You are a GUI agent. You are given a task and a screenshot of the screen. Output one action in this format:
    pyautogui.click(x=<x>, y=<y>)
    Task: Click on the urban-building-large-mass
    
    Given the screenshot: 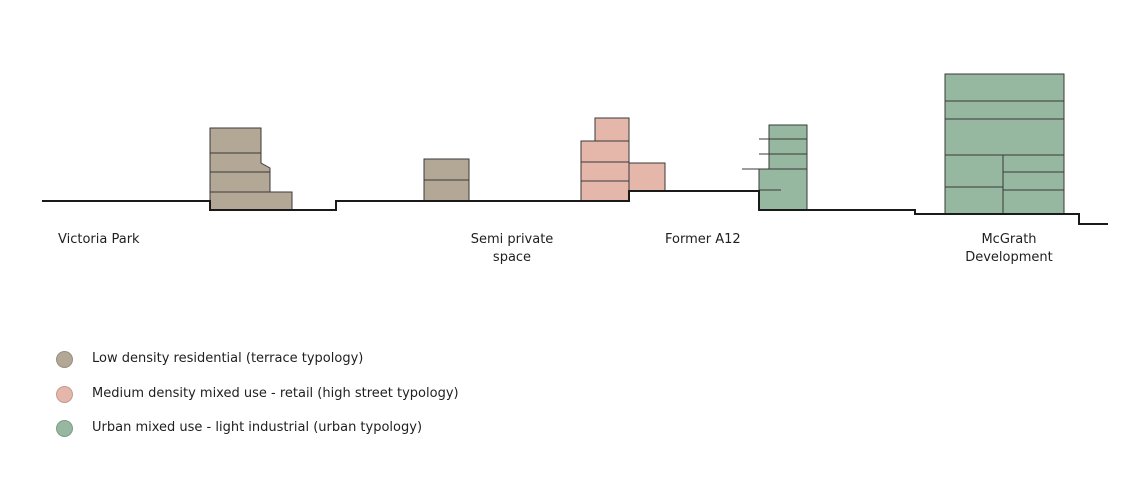 What is the action you would take?
    pyautogui.click(x=1004, y=144)
    